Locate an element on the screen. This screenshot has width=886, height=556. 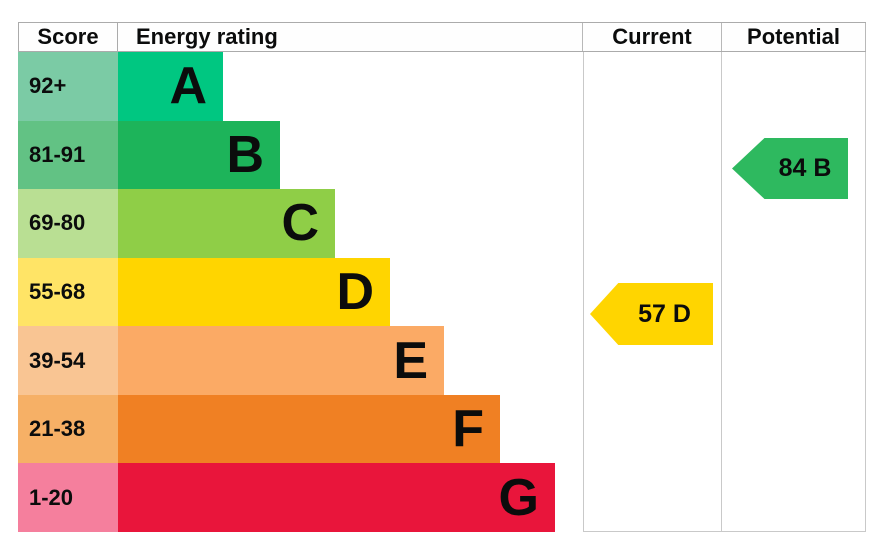
rating-letter: F is located at coordinates (468, 429).